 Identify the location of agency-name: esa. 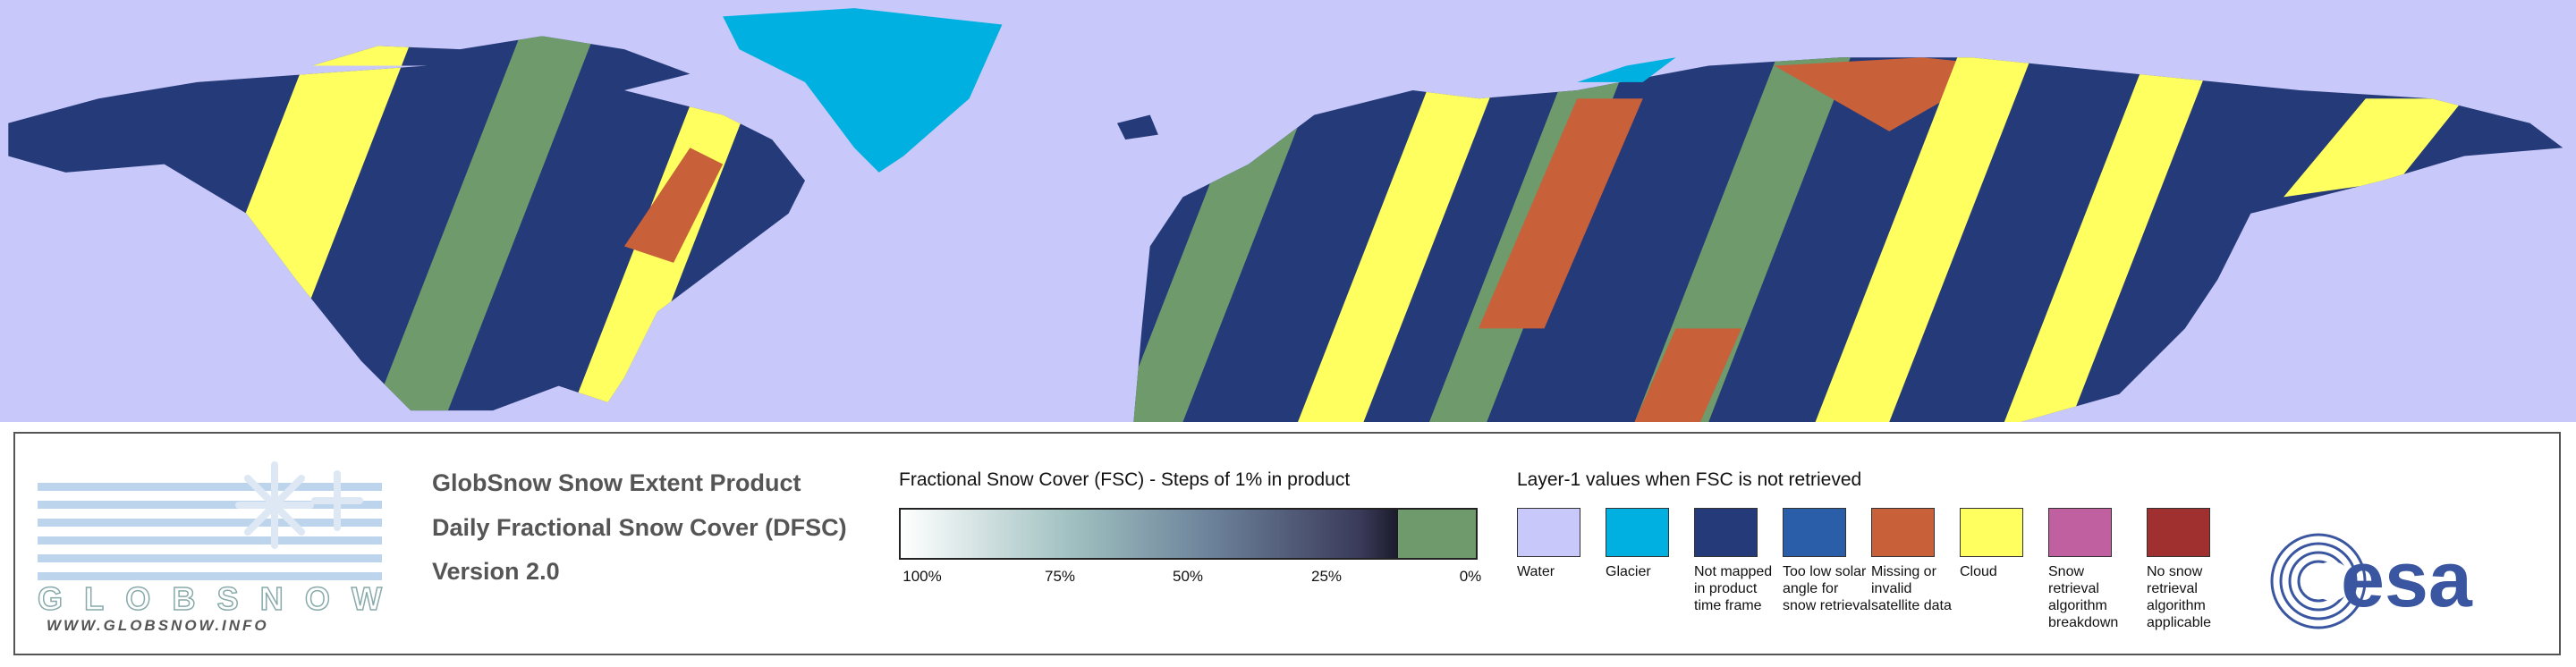
(2407, 579).